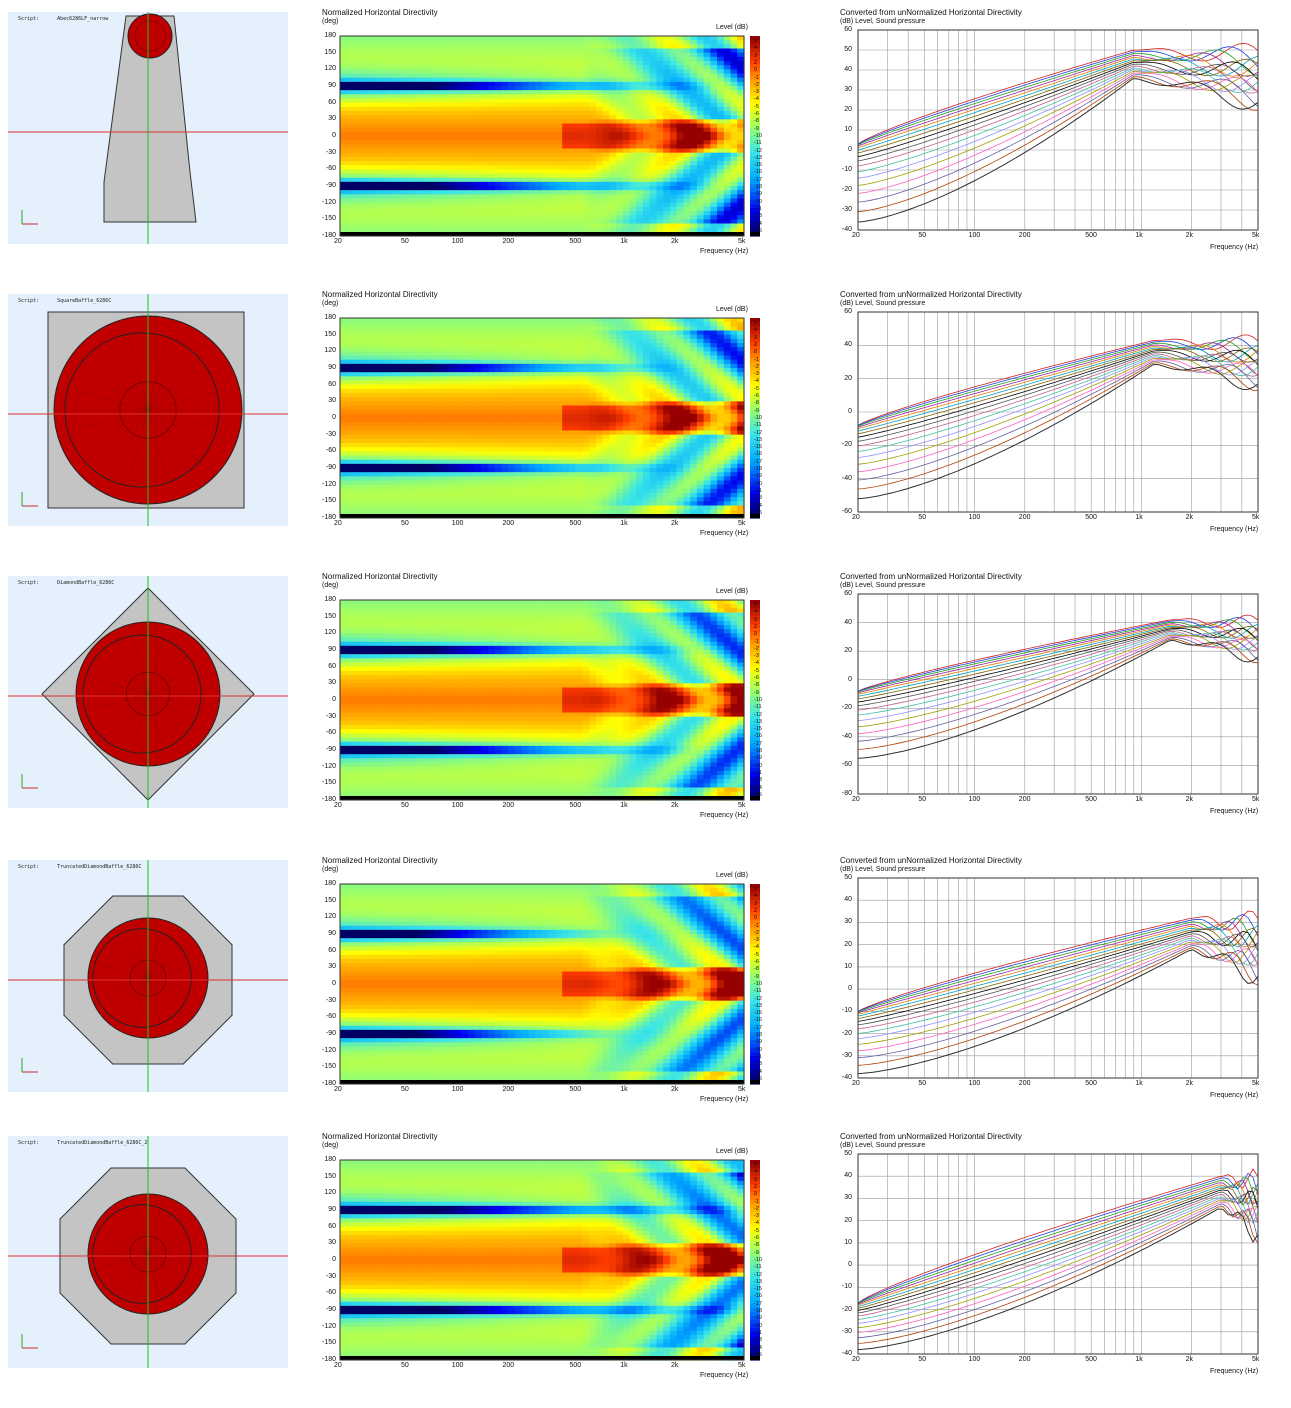 This screenshot has width=1291, height=1408. I want to click on colorbar-label: -18, so click(758, 187).